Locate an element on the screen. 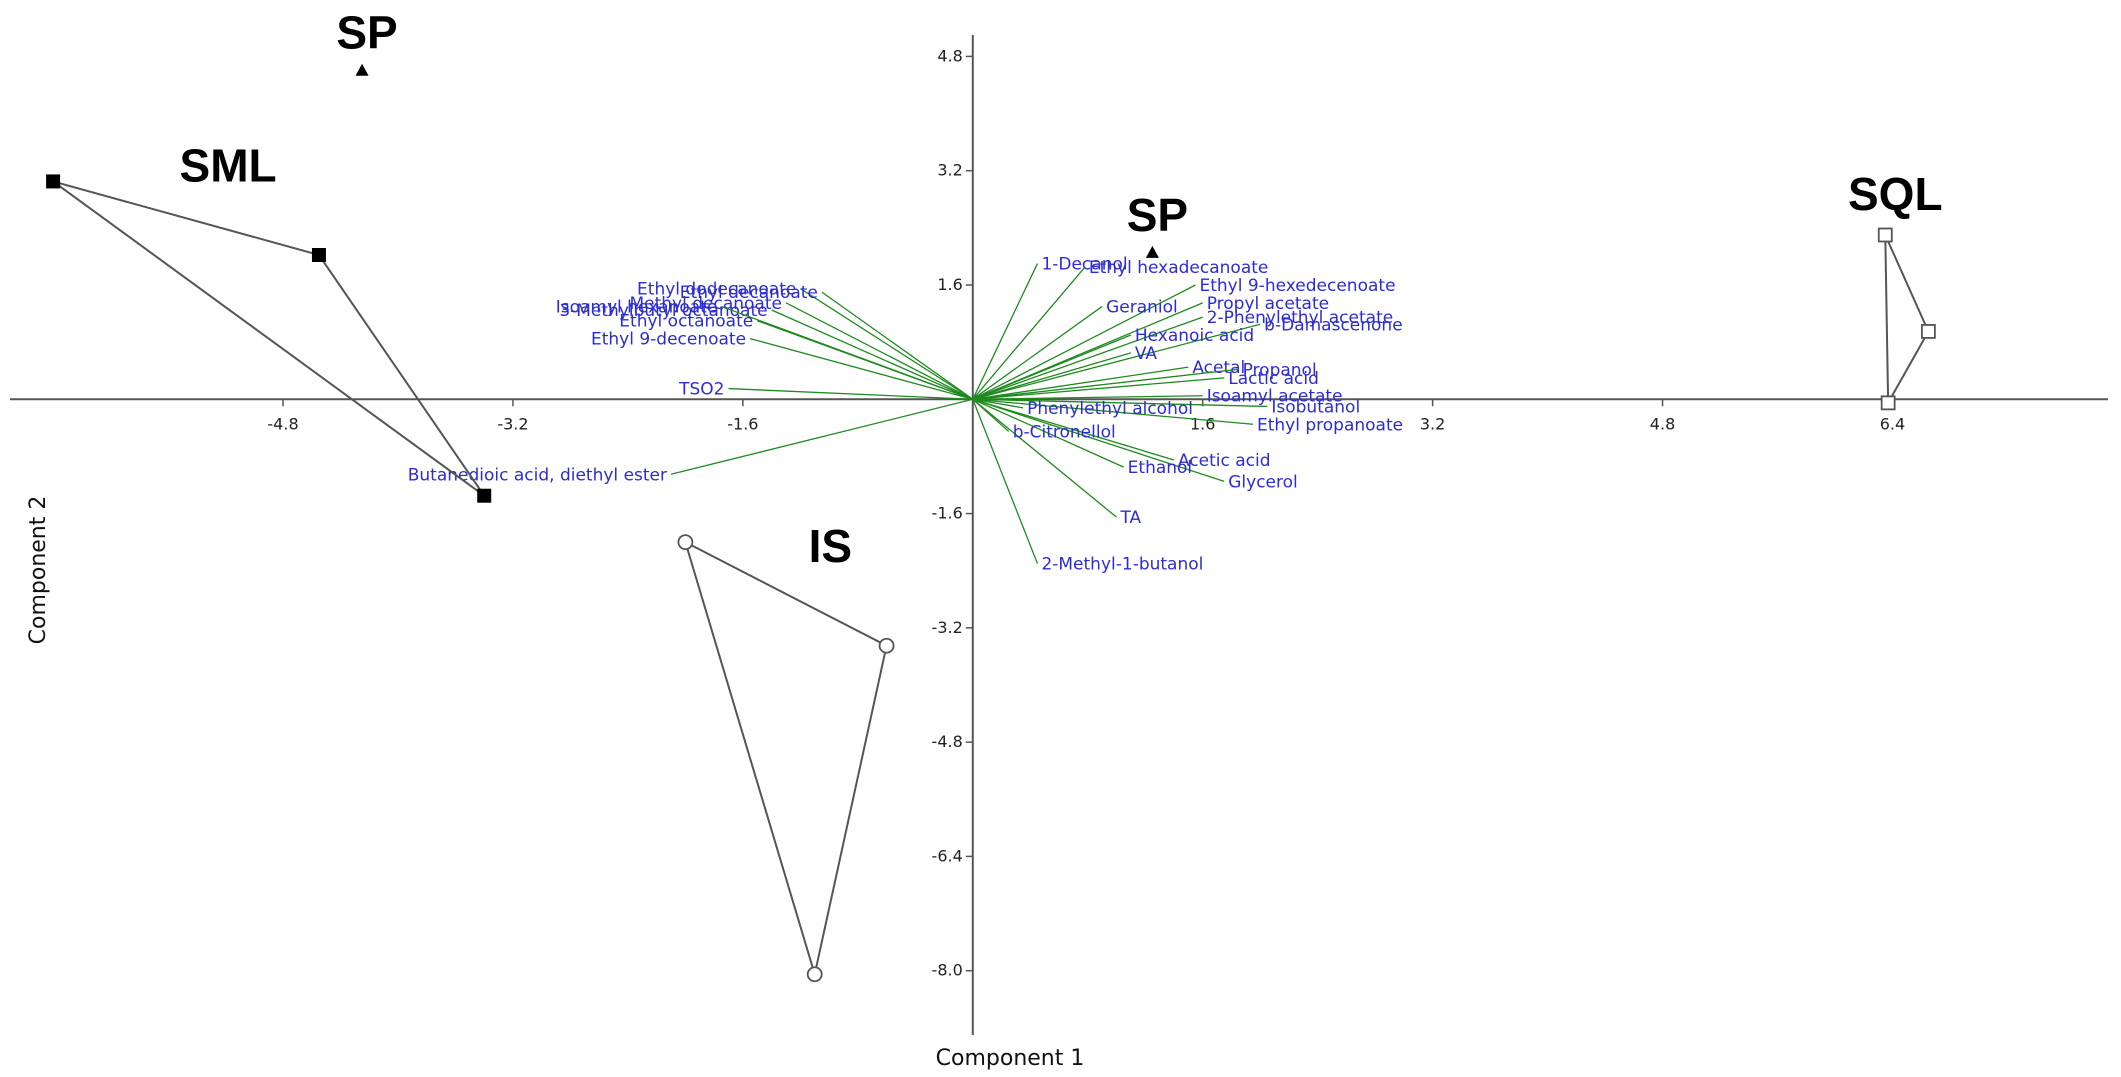  loading-label: Hexanoic acid is located at coordinates (1194, 336).